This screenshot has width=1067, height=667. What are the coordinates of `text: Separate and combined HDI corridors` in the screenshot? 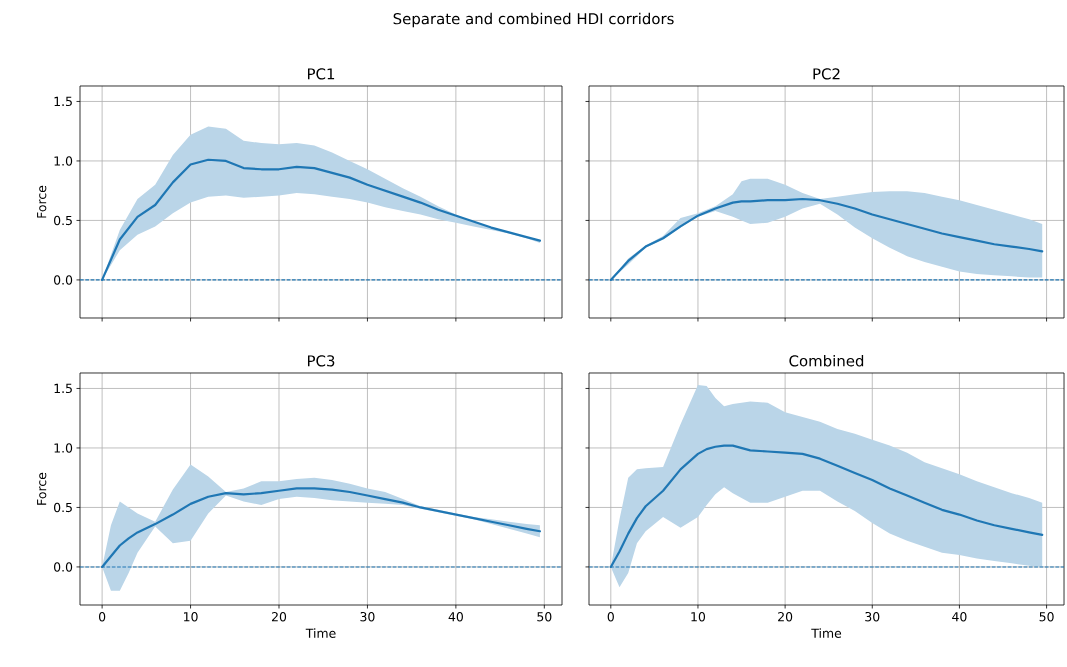 It's located at (533, 20).